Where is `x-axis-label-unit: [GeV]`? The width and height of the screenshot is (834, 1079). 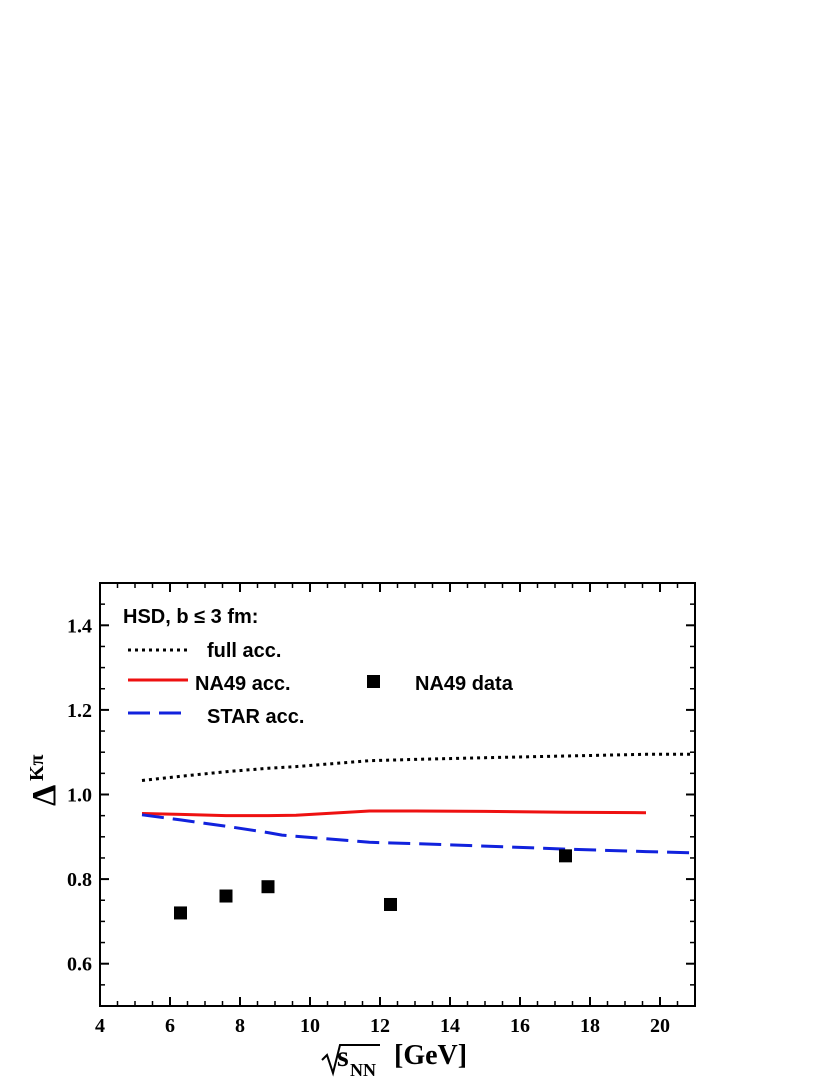
x-axis-label-unit: [GeV] is located at coordinates (430, 1055).